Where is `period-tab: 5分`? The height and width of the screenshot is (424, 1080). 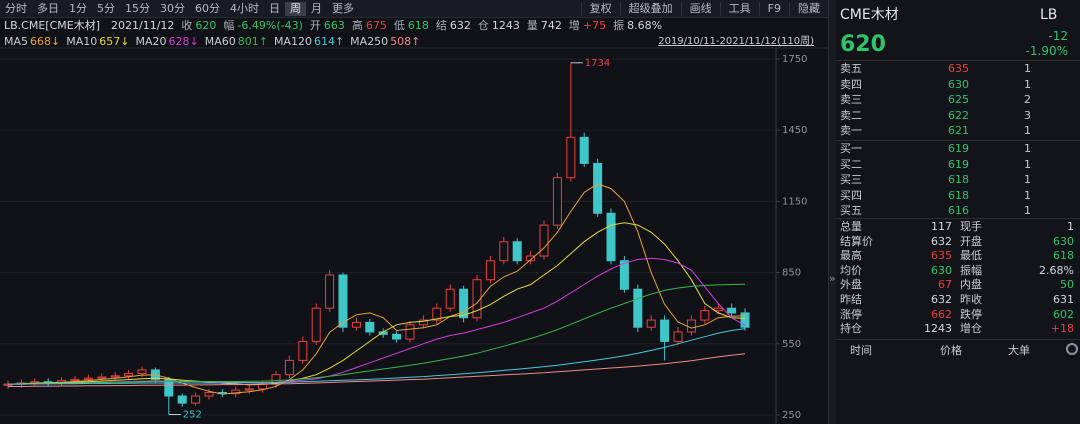
period-tab: 5分 is located at coordinates (106, 8).